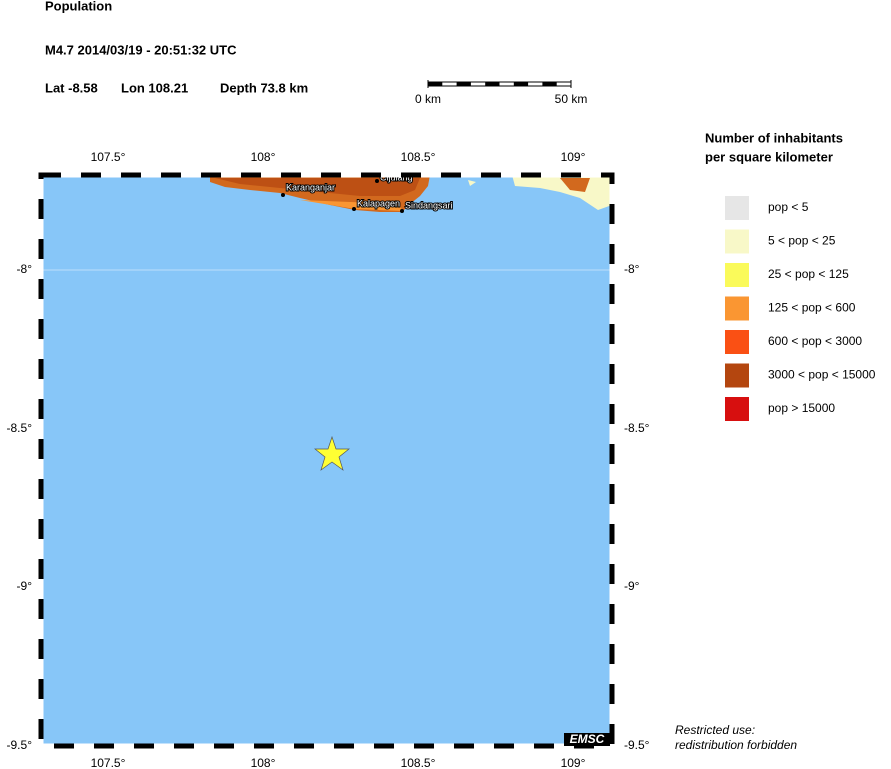 The height and width of the screenshot is (769, 891). Describe the element at coordinates (774, 137) in the screenshot. I see `legend-title: Number of inhabitants` at that location.